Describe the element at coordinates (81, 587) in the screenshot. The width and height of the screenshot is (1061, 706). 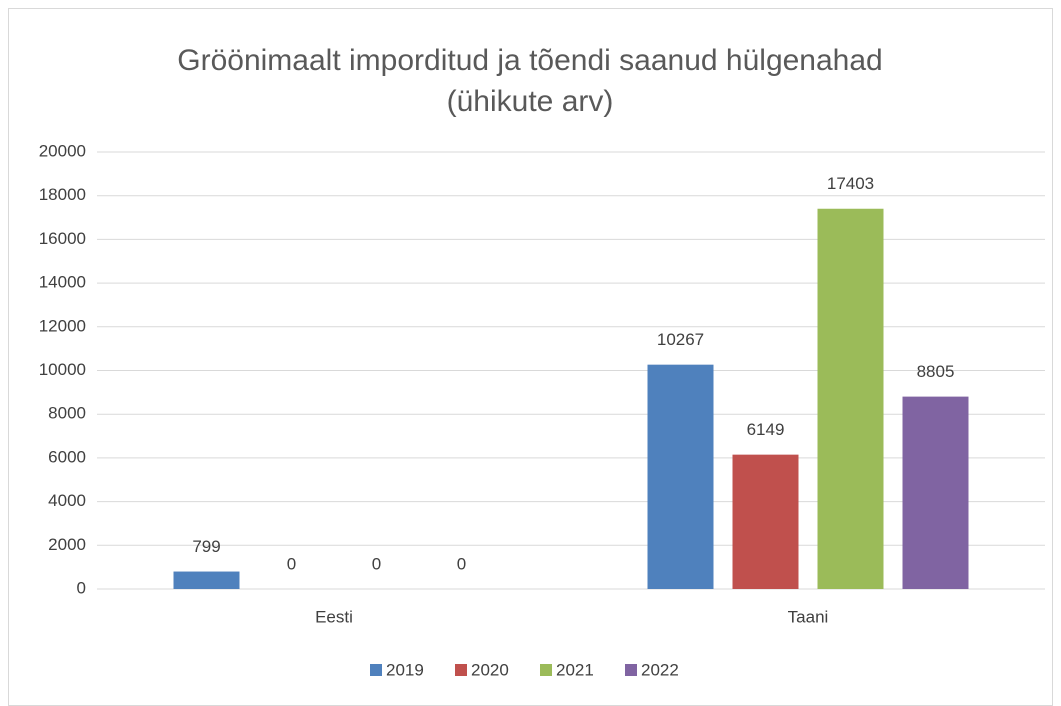
I see `y-tick-label: 0` at that location.